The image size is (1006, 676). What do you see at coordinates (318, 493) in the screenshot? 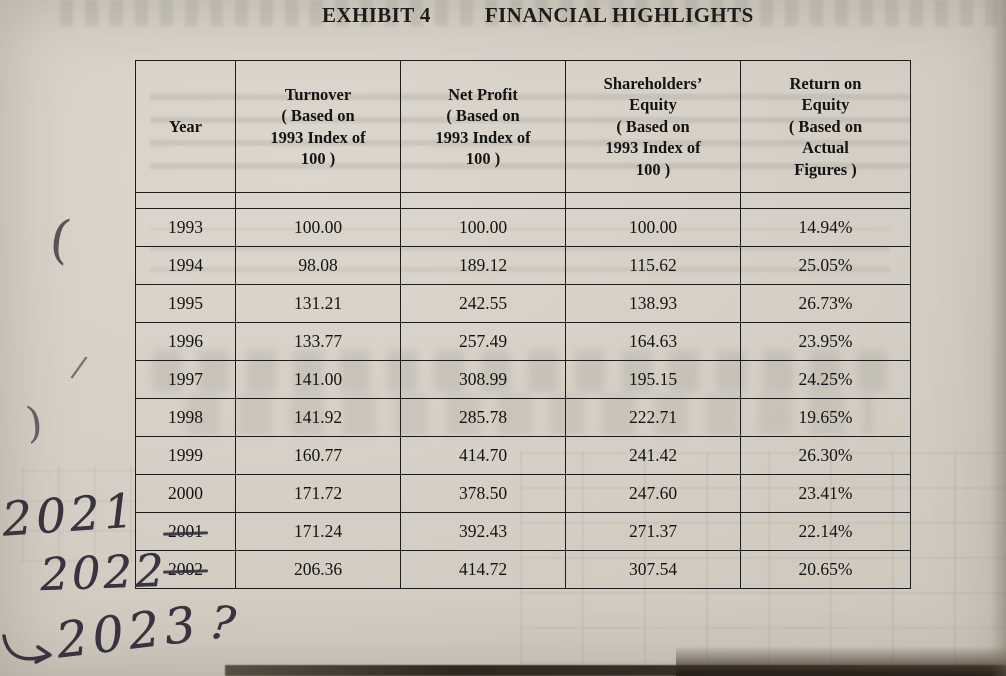
I see `value-cell: 171.72` at bounding box center [318, 493].